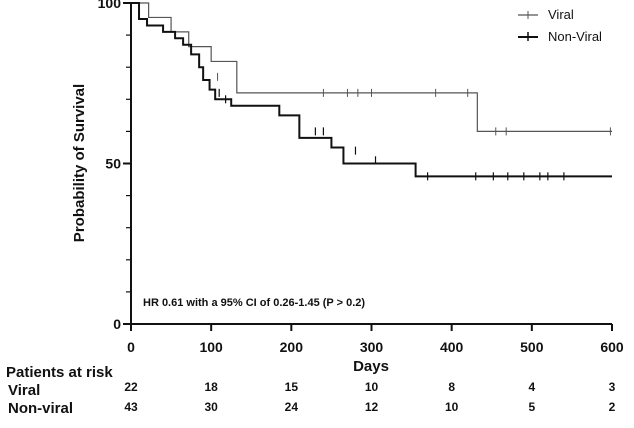  I want to click on risk-value: 8, so click(451, 387).